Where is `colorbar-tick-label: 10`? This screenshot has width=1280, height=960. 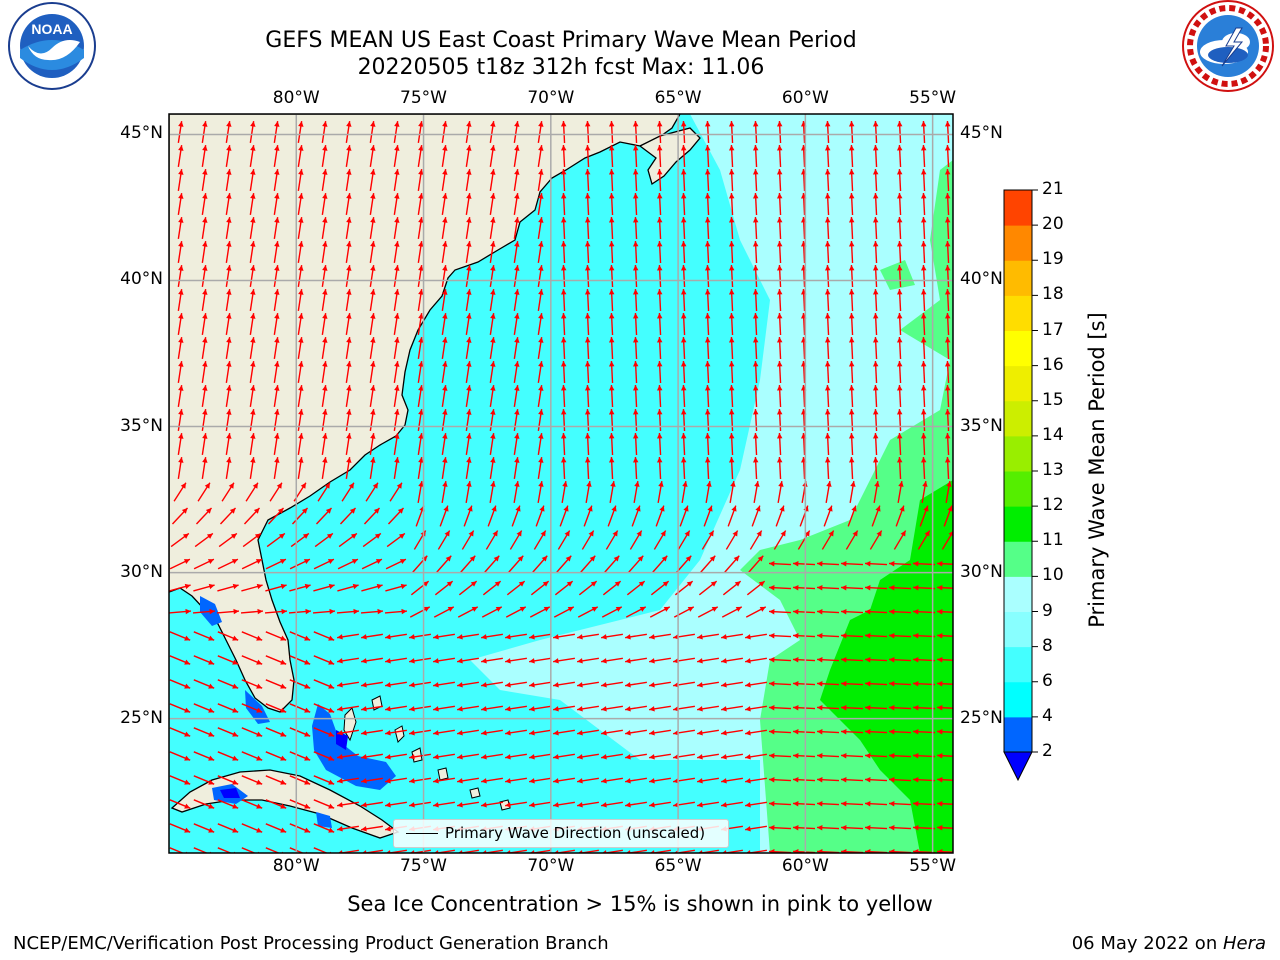
colorbar-tick-label: 10 is located at coordinates (1053, 575).